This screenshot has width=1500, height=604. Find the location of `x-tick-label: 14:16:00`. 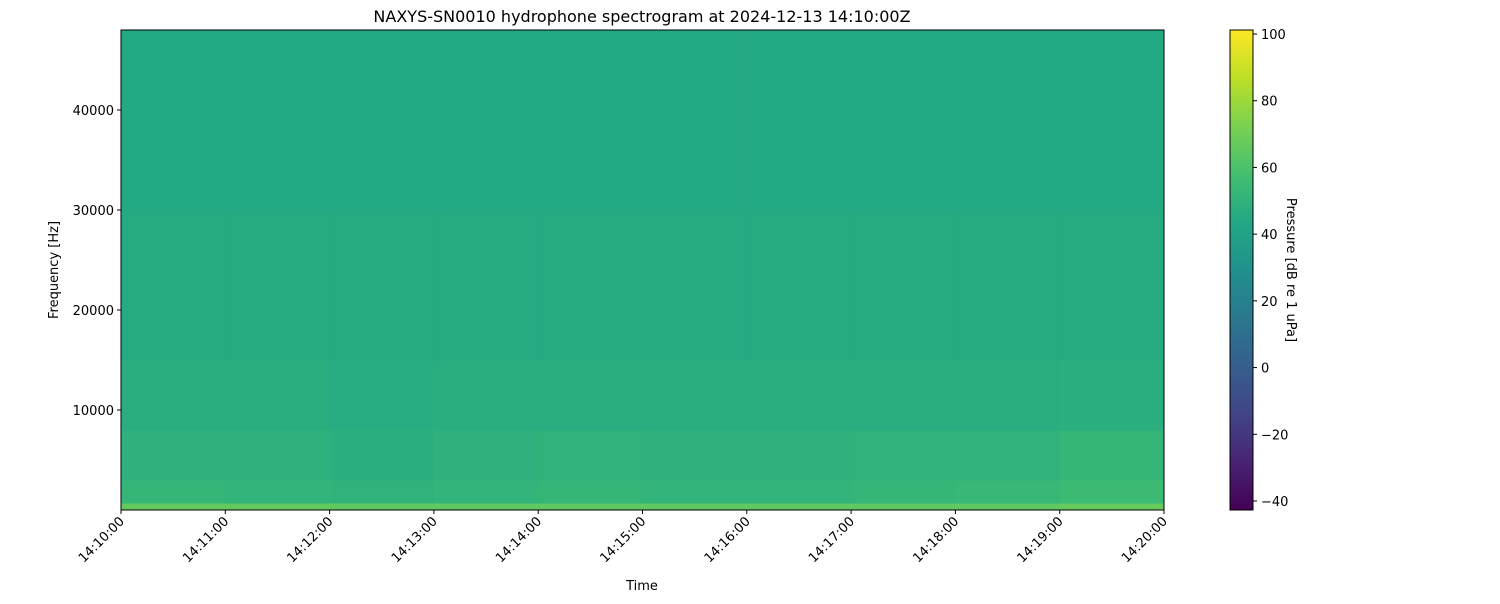

x-tick-label: 14:16:00 is located at coordinates (728, 540).